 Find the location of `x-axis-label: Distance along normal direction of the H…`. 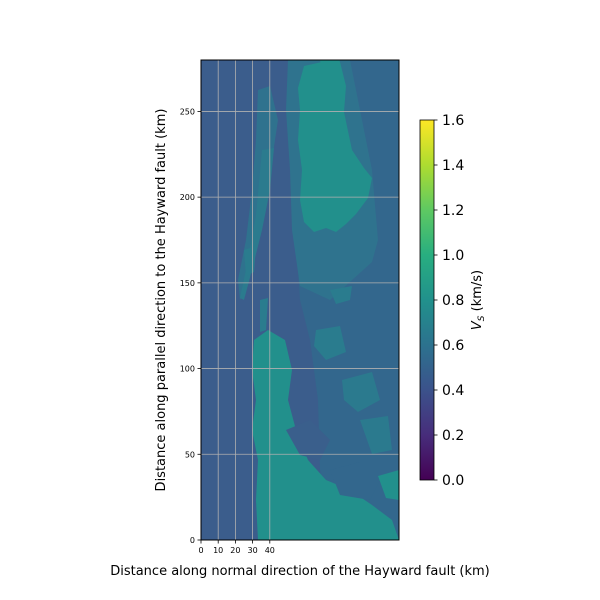

x-axis-label: Distance along normal direction of the H… is located at coordinates (300, 571).